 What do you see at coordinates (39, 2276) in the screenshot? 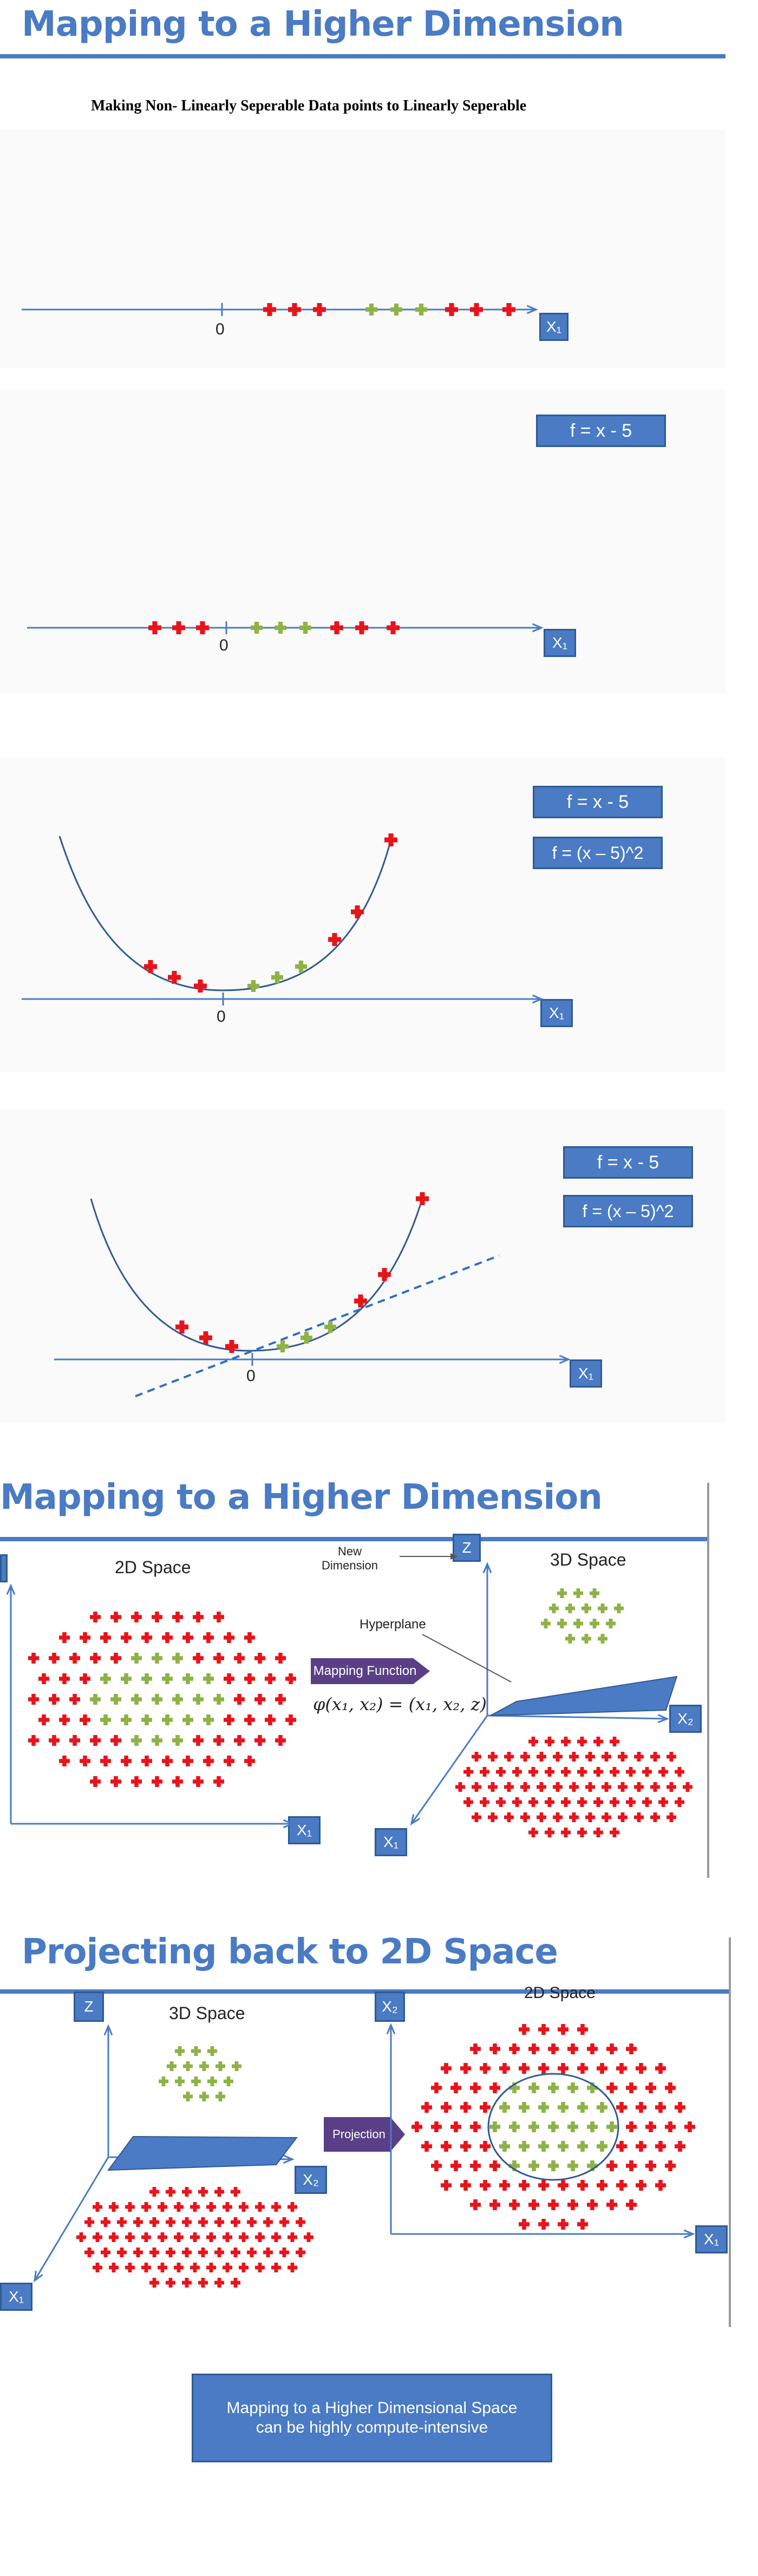
I see `proj-3d-x1-axis-head` at bounding box center [39, 2276].